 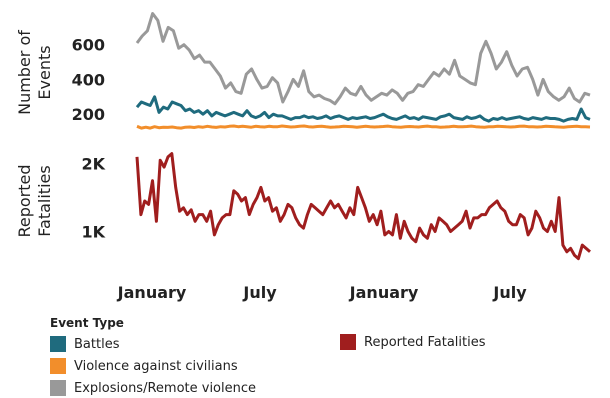 What do you see at coordinates (156, 366) in the screenshot?
I see `legend-label-violence: Violence against civilians` at bounding box center [156, 366].